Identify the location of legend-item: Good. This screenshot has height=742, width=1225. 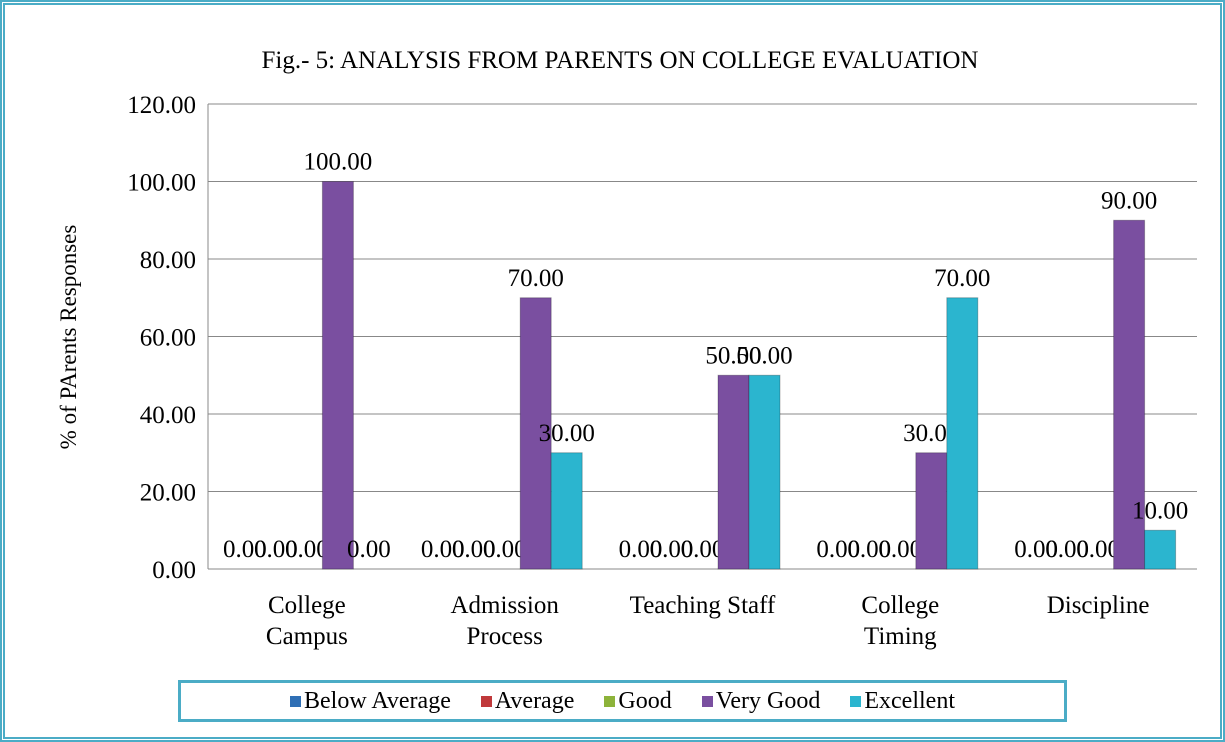
(638, 701).